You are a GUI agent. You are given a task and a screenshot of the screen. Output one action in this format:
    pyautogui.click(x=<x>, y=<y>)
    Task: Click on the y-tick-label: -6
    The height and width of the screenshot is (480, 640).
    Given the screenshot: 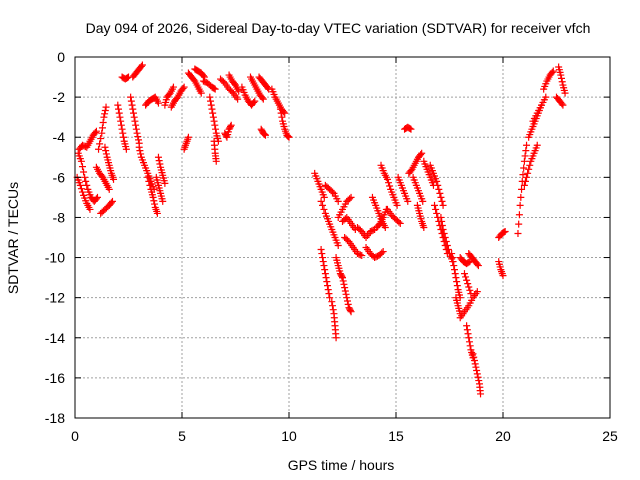 What is the action you would take?
    pyautogui.click(x=59, y=177)
    